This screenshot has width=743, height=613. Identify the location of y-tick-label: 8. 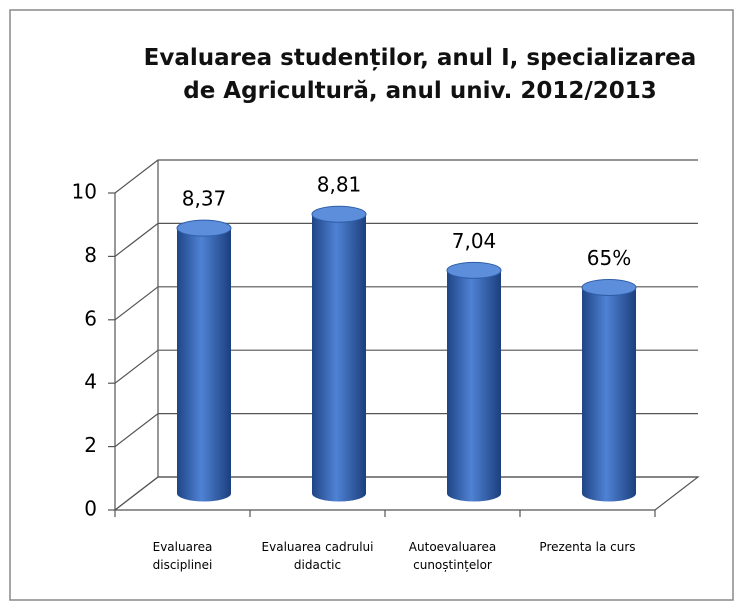
(90, 255).